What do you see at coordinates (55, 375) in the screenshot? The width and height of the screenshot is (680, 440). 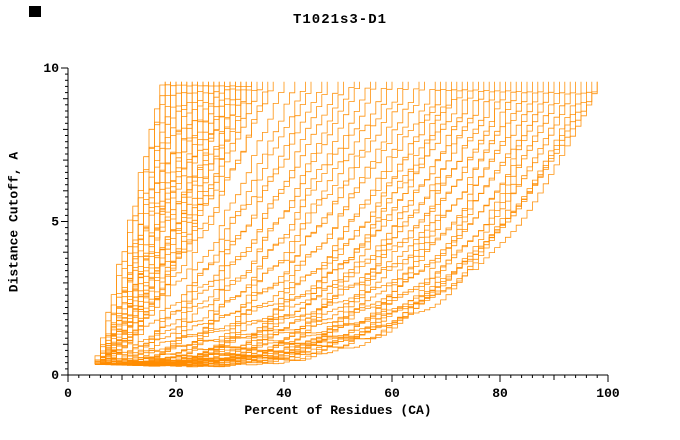 I see `y-tick-label: 0` at bounding box center [55, 375].